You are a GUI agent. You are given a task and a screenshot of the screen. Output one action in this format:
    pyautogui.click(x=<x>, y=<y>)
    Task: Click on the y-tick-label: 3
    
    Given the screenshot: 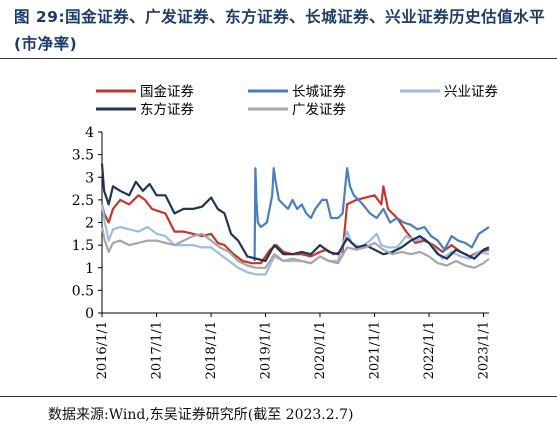 What is the action you would take?
    pyautogui.click(x=89, y=178)
    